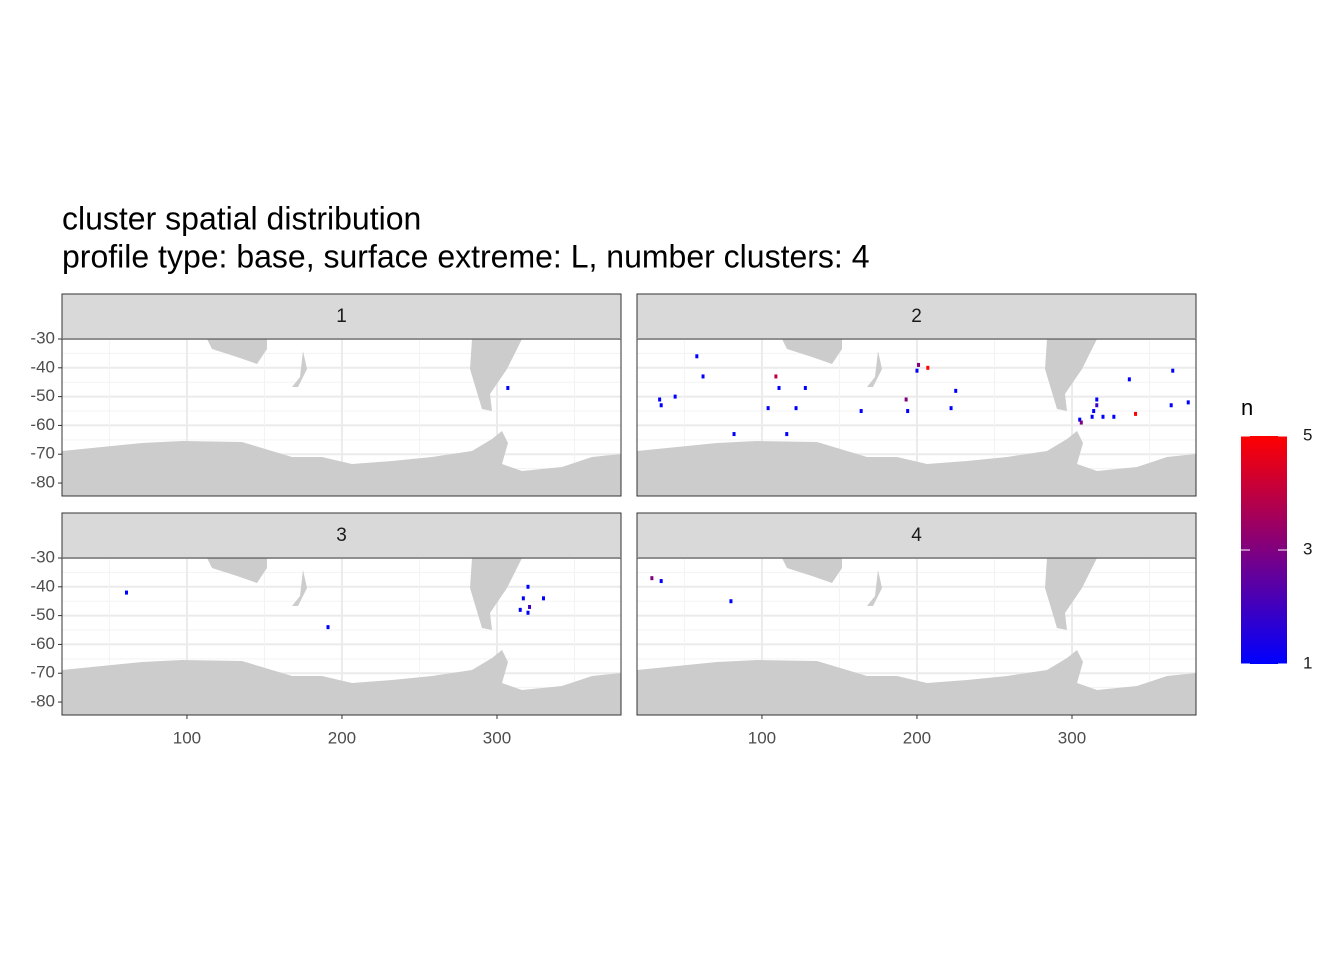  I want to click on strip-label: 2, so click(916, 316).